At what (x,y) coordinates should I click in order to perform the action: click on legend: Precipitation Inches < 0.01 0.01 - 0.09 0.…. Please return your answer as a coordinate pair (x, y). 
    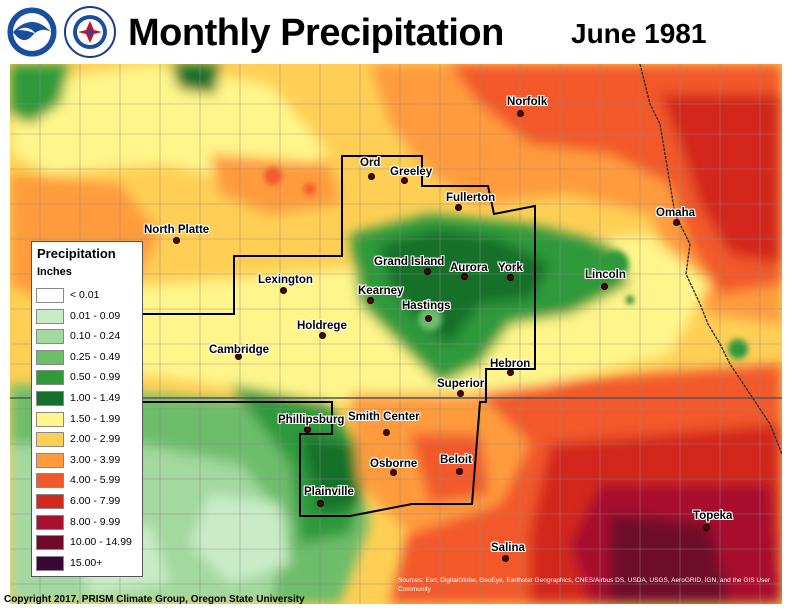
    Looking at the image, I should click on (87, 409).